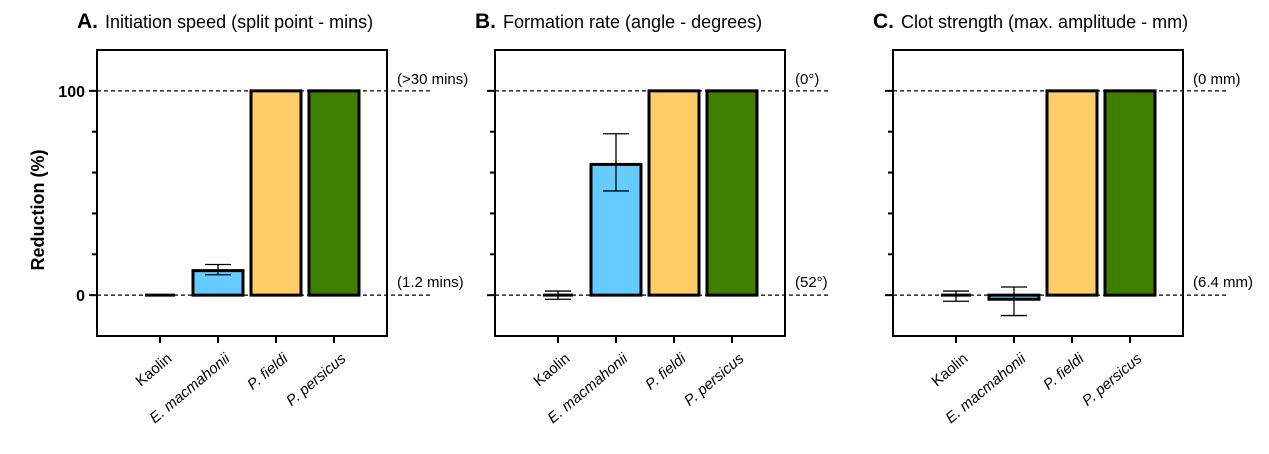 Image resolution: width=1269 pixels, height=454 pixels. What do you see at coordinates (1044, 22) in the screenshot?
I see `panel-title-text: Clot strength (max. amplitude - mm)` at bounding box center [1044, 22].